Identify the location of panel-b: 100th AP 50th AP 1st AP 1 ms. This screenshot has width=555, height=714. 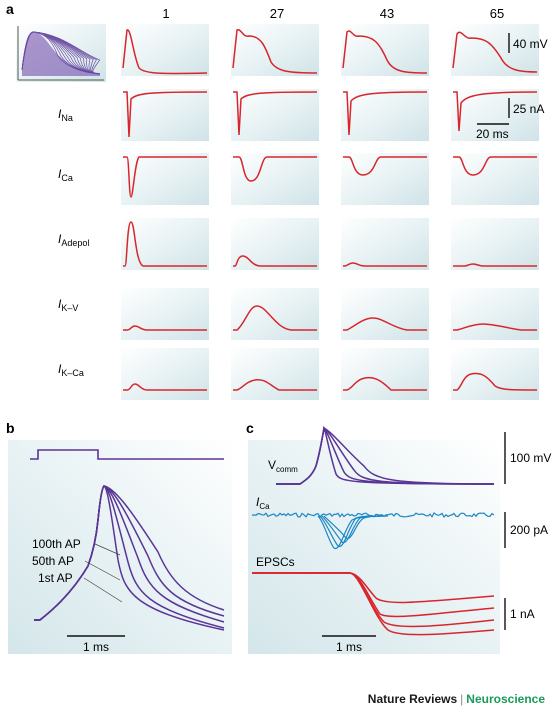
(120, 547).